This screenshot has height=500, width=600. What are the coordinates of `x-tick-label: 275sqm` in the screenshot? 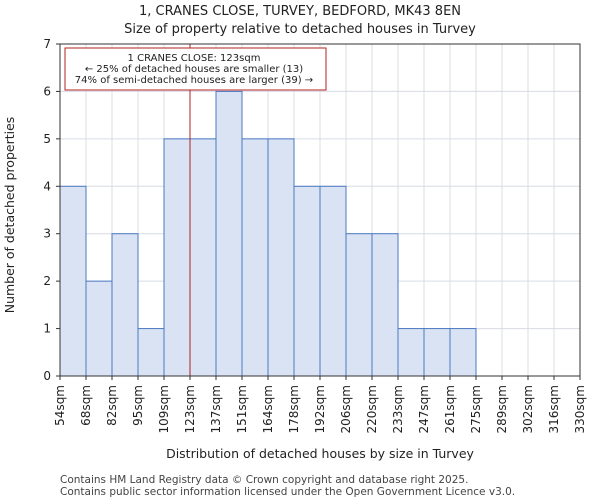 It's located at (476, 409).